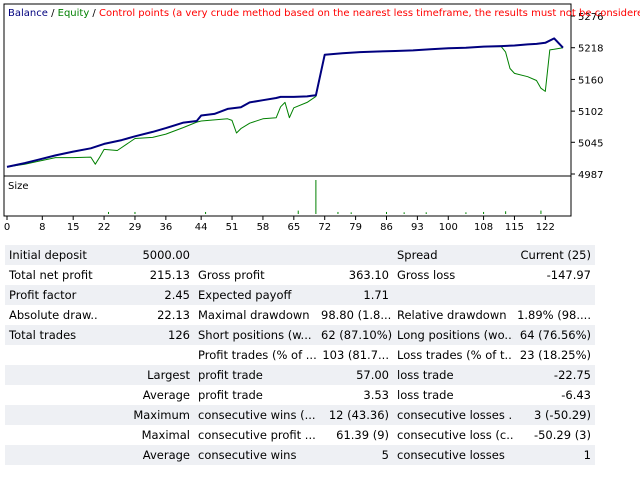  I want to click on legend-balance: Balance, so click(28, 13).